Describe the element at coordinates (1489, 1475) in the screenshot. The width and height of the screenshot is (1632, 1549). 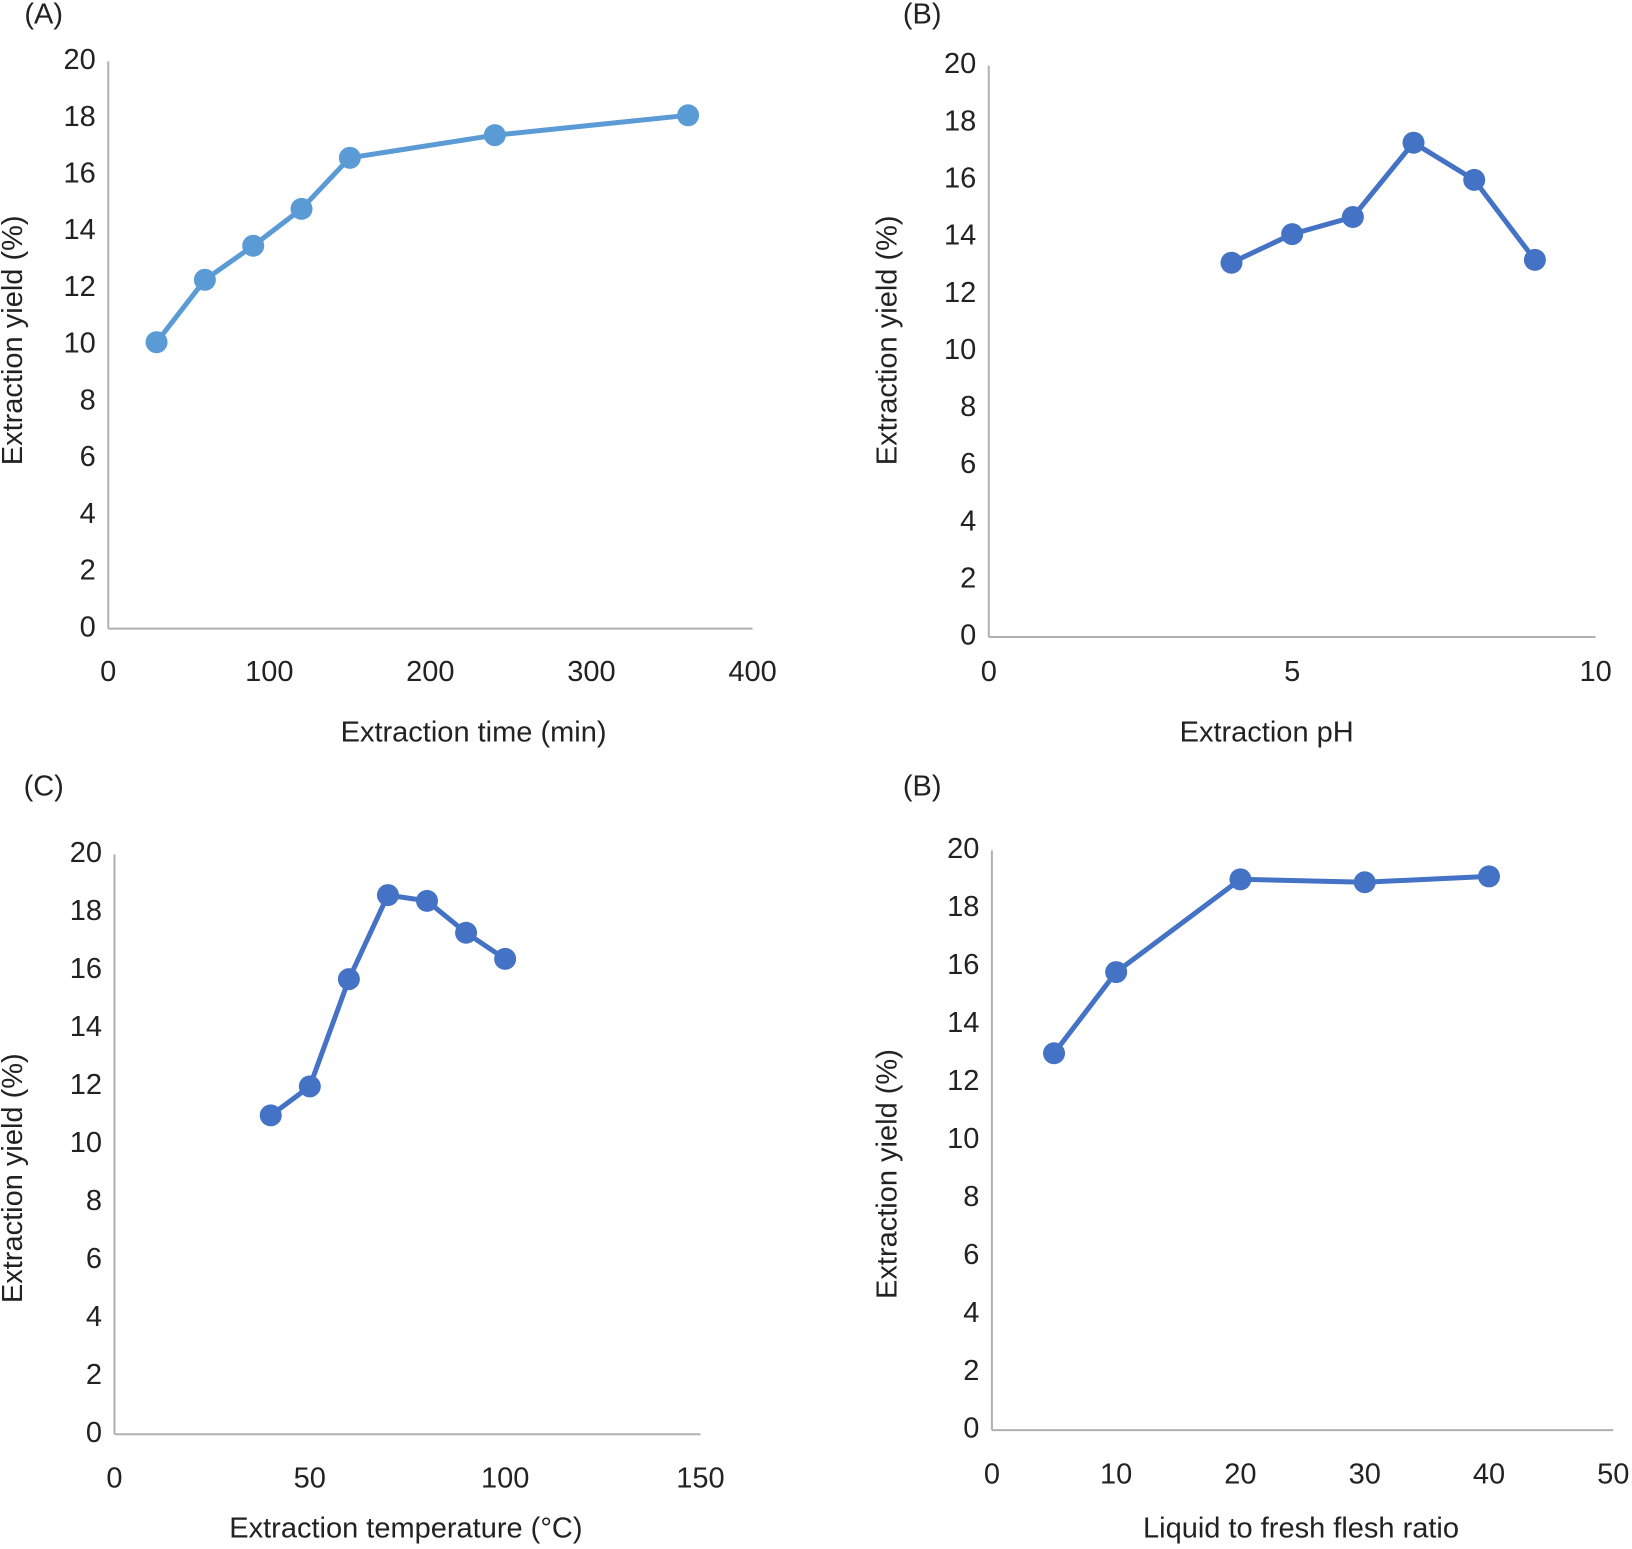
I see `x-tick-label: 40` at that location.